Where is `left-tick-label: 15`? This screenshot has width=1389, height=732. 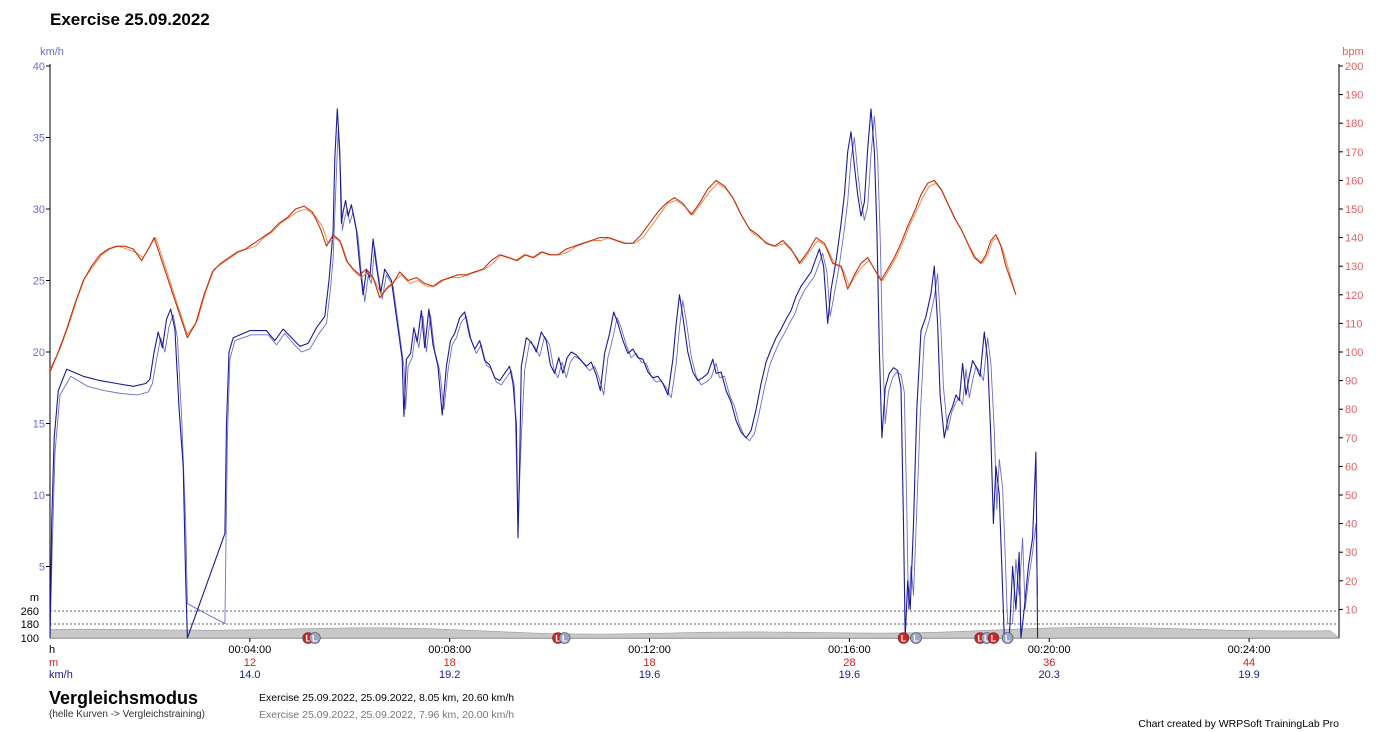 left-tick-label: 15 is located at coordinates (39, 425).